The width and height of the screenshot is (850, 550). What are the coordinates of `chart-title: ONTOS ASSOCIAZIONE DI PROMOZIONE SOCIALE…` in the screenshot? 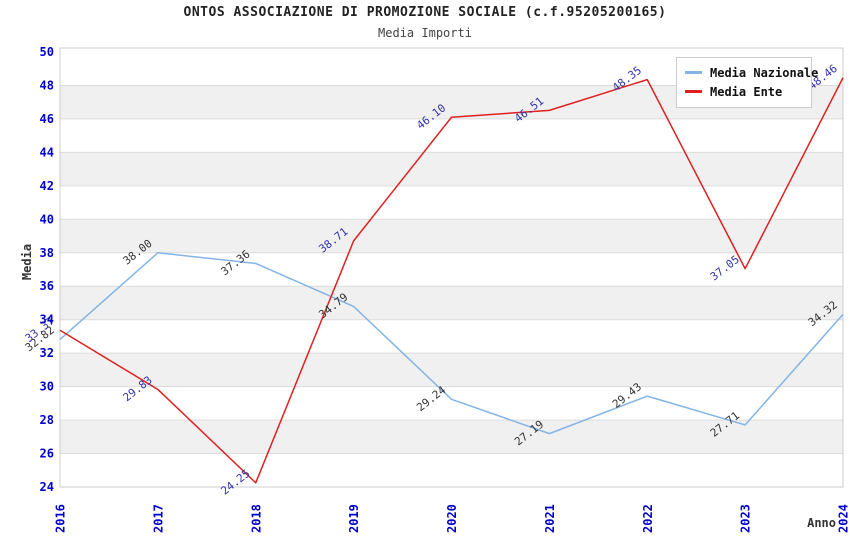 It's located at (425, 12).